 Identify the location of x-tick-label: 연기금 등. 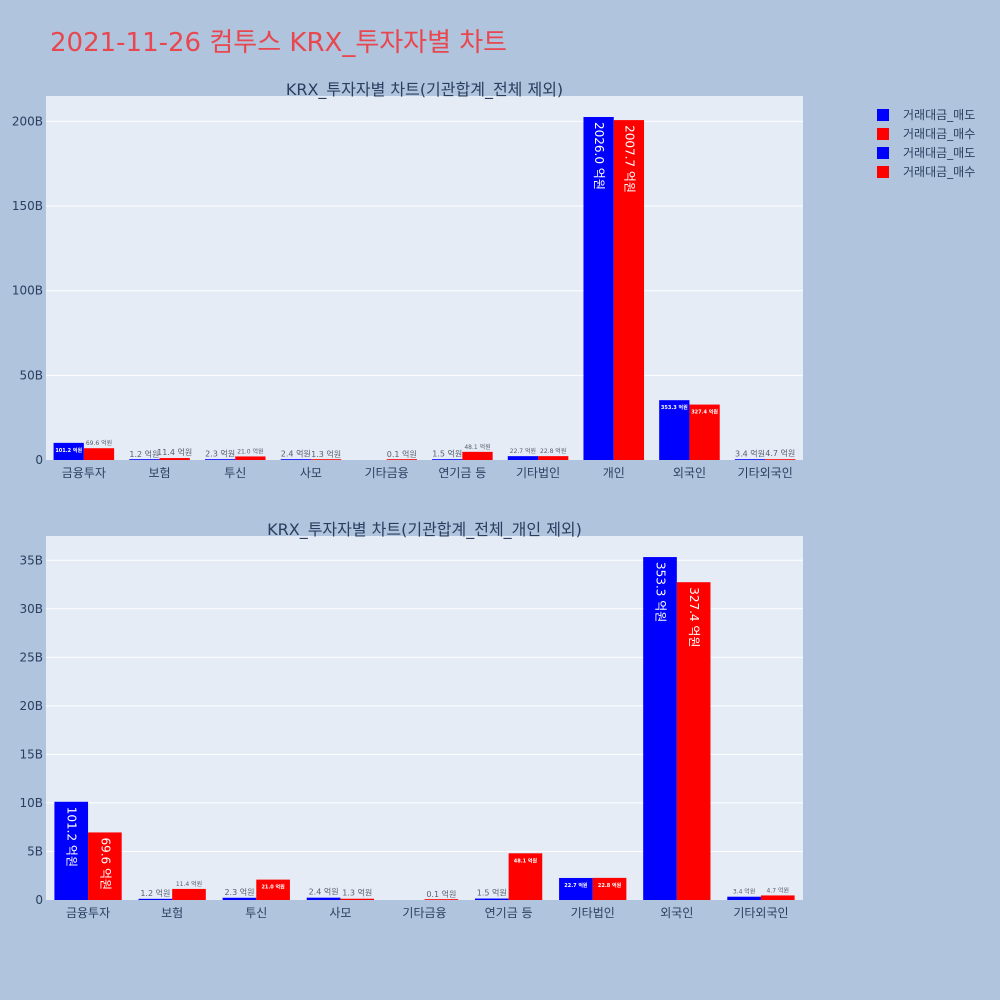
(462, 473).